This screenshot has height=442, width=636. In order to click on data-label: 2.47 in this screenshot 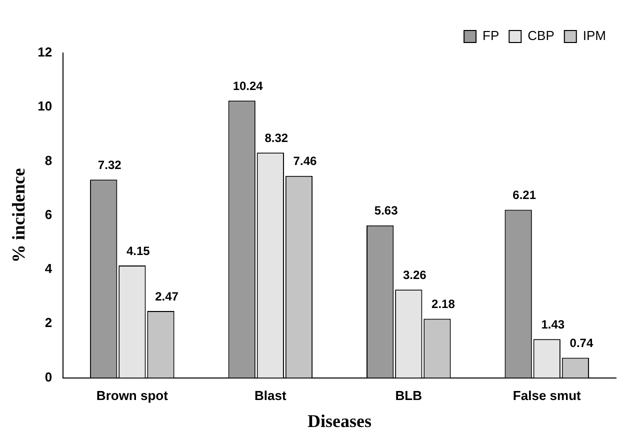, I will do `click(167, 296)`.